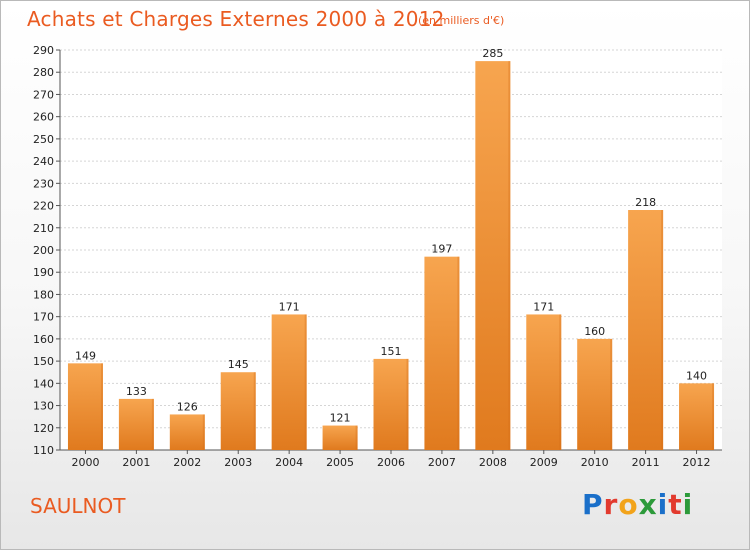  Describe the element at coordinates (340, 462) in the screenshot. I see `x-tick-label: 2005` at that location.